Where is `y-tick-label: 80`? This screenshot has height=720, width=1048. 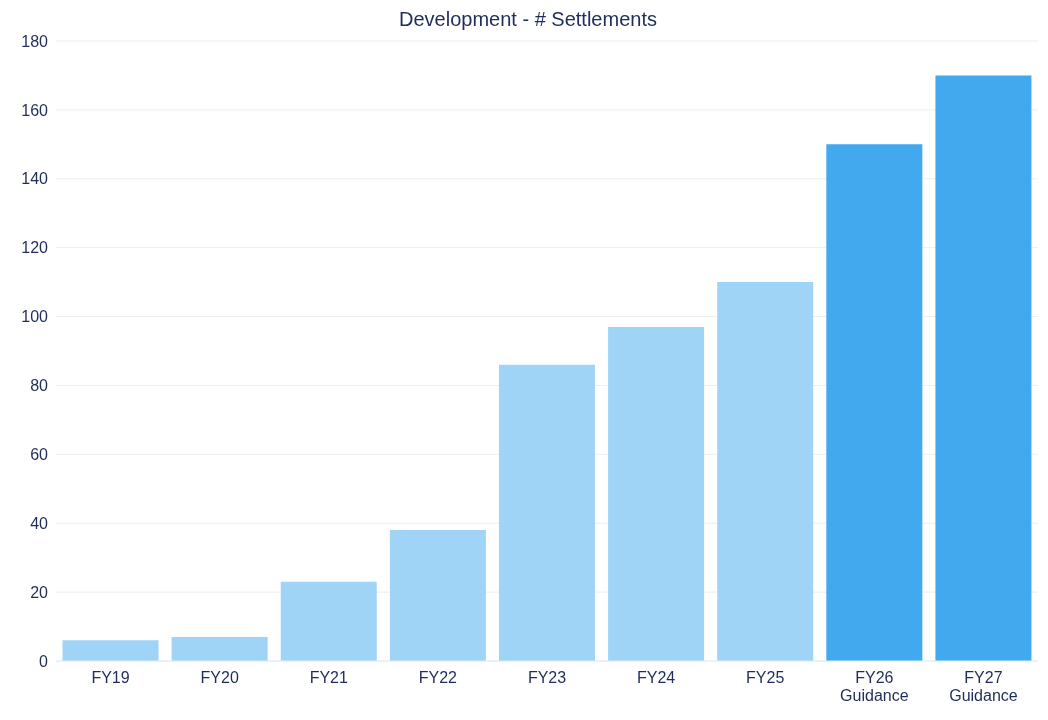
y-tick-label: 80 is located at coordinates (39, 386).